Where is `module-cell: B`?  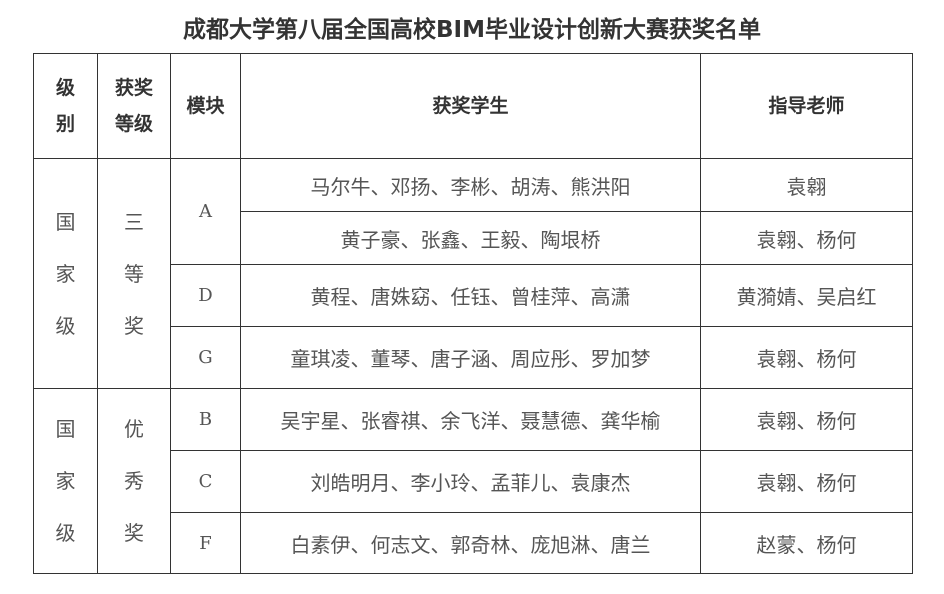
module-cell: B is located at coordinates (205, 419).